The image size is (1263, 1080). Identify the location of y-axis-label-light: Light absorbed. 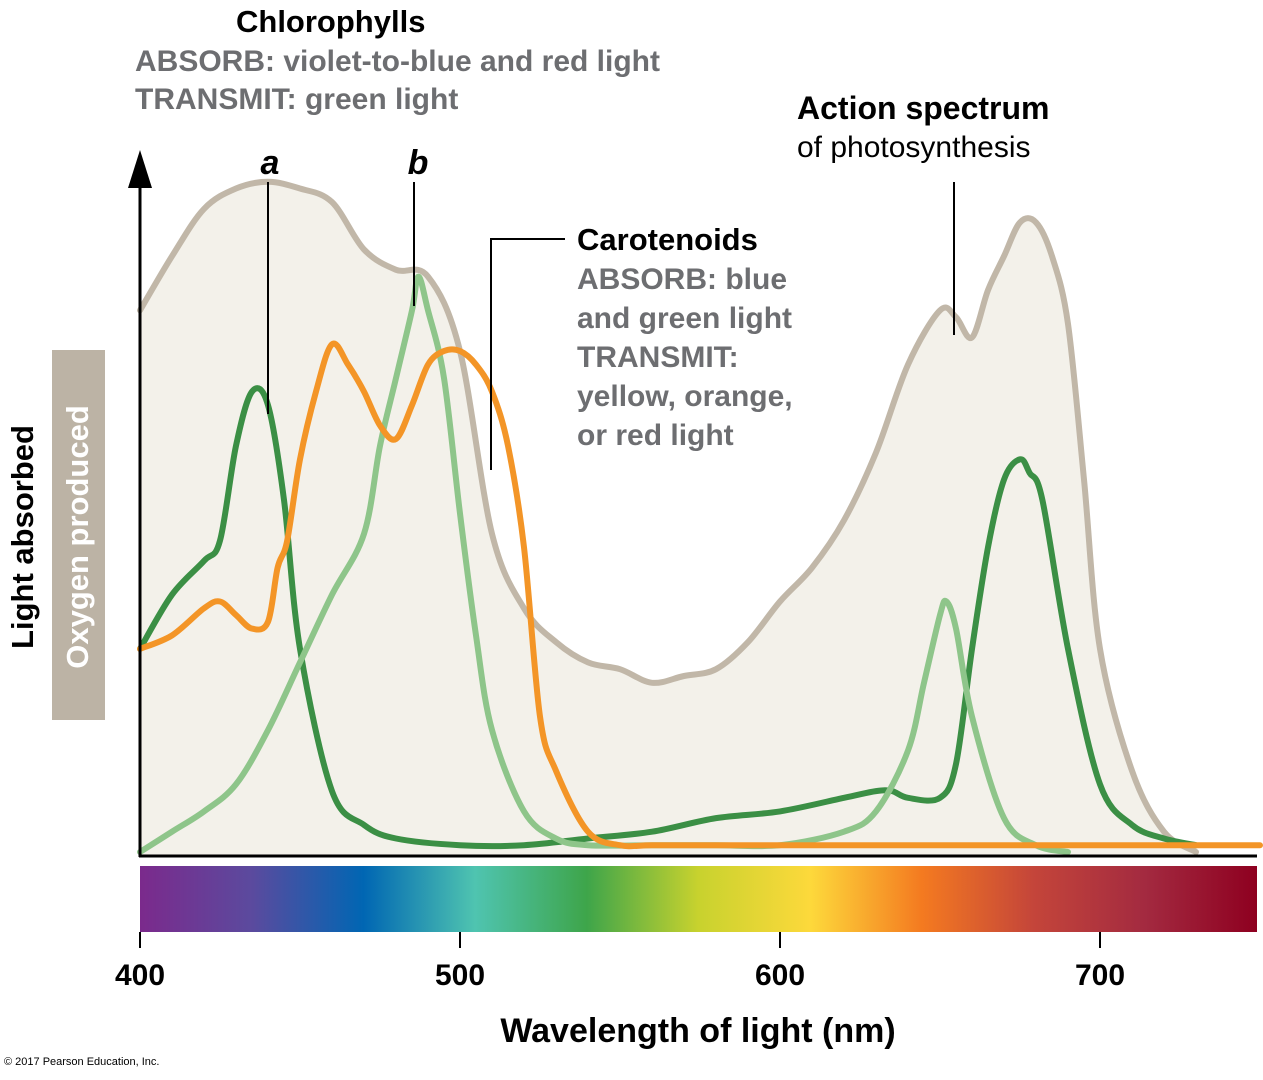
(22, 537).